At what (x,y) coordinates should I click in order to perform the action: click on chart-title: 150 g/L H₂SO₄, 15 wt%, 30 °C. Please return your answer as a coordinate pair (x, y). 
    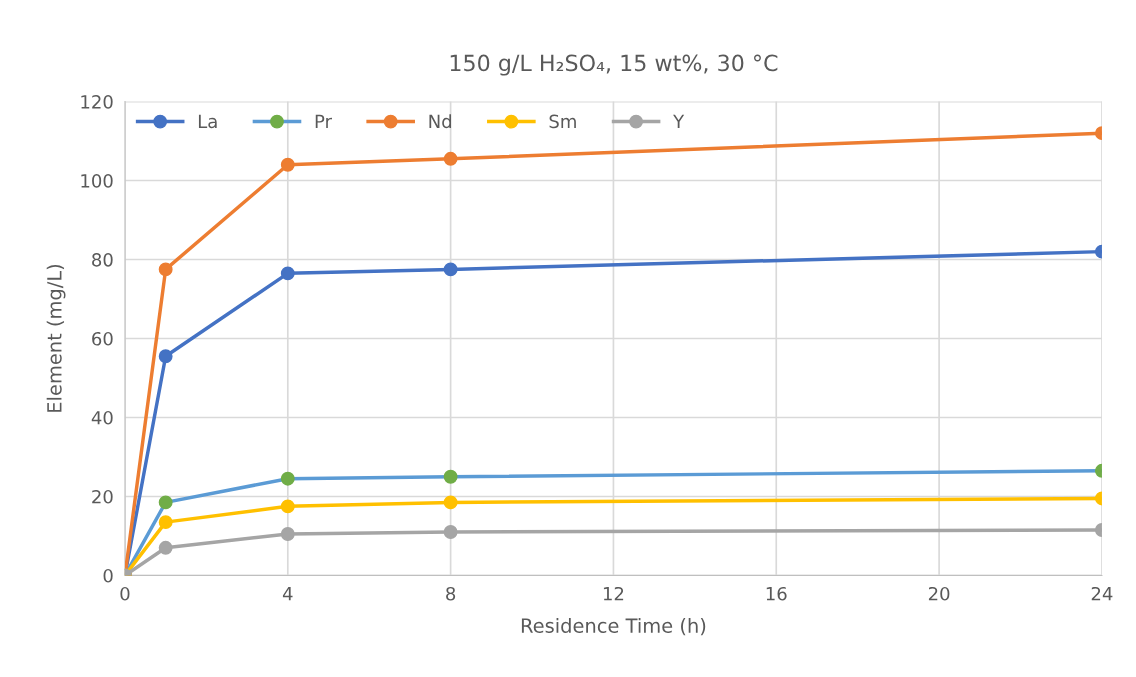
    Looking at the image, I should click on (614, 65).